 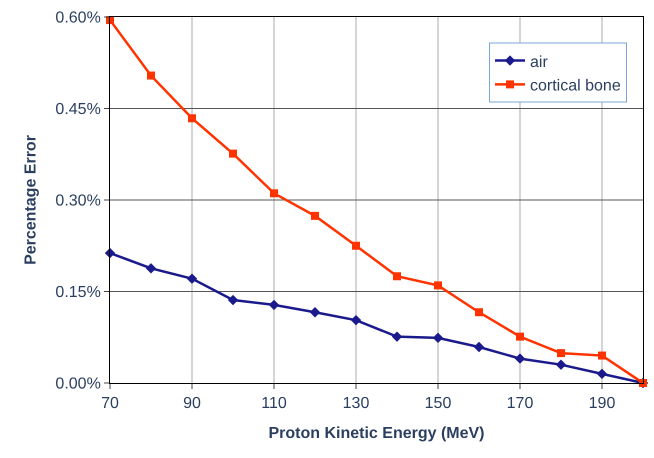 What do you see at coordinates (78, 201) in the screenshot?
I see `y-tick-label: 0.30%` at bounding box center [78, 201].